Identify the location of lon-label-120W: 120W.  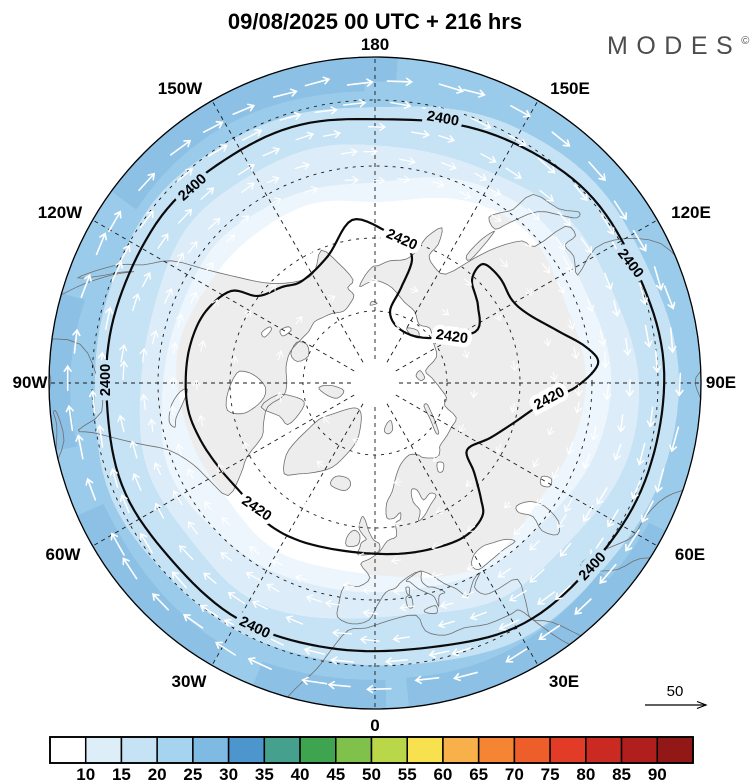
(60, 212).